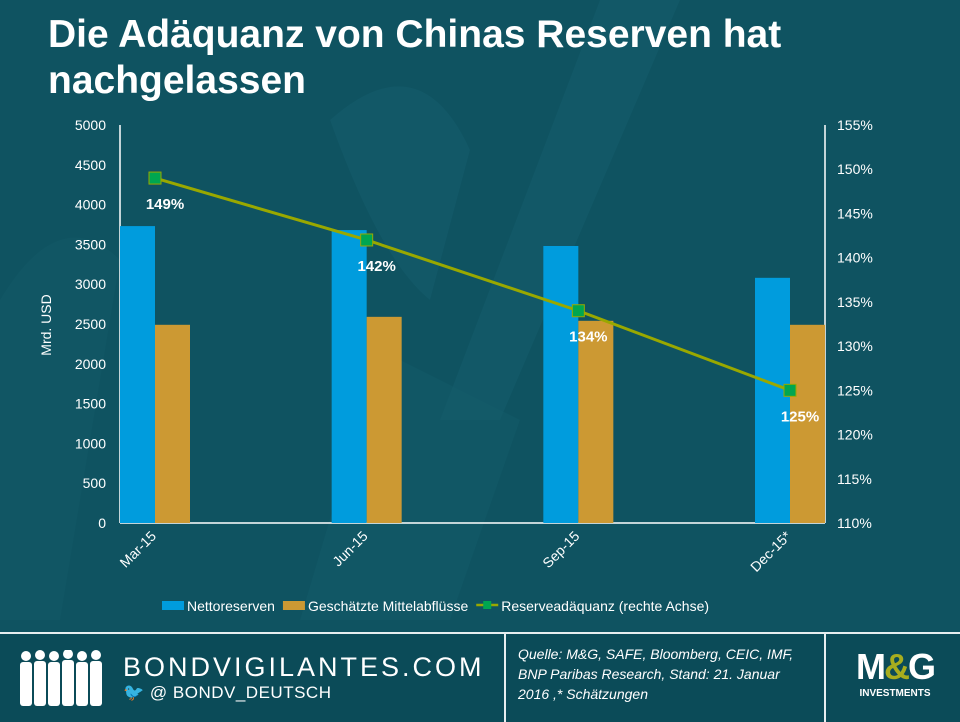 This screenshot has width=960, height=722. What do you see at coordinates (895, 672) in the screenshot?
I see `mg-logo: M&G INVESTMENTS` at bounding box center [895, 672].